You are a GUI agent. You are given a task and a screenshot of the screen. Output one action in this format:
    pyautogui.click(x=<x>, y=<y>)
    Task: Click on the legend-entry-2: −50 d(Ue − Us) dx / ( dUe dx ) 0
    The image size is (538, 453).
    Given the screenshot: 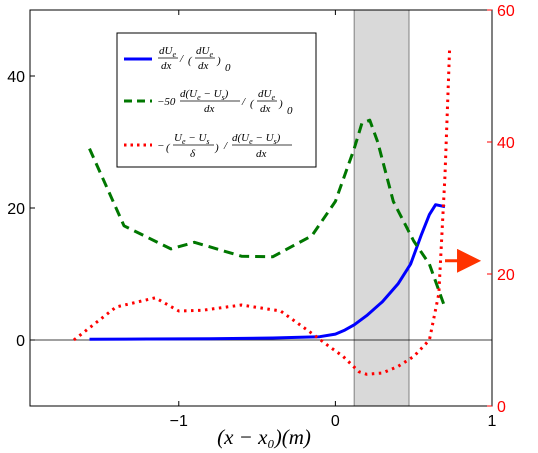 What is the action you would take?
    pyautogui.click(x=225, y=102)
    